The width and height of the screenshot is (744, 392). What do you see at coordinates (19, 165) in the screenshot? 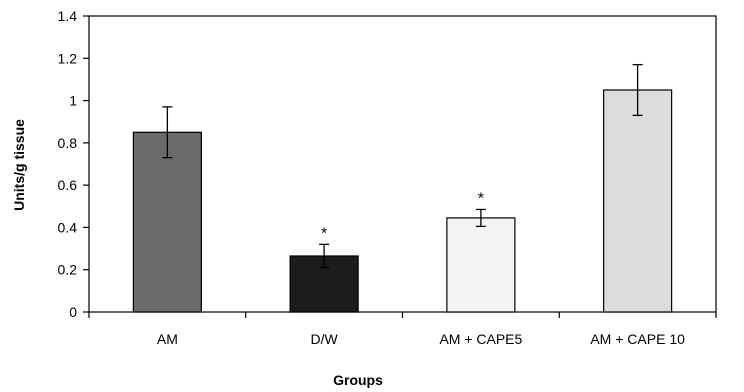
I see `y-axis-title: Units/g tissue` at bounding box center [19, 165].